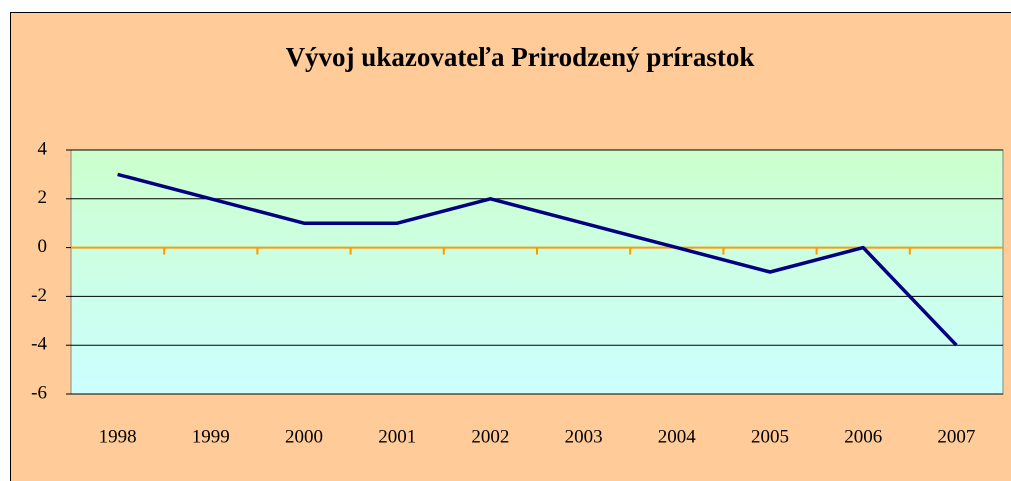  Describe the element at coordinates (520, 57) in the screenshot. I see `chart-title: Vývoj ukazovateľa Prirodzený prírastok` at that location.